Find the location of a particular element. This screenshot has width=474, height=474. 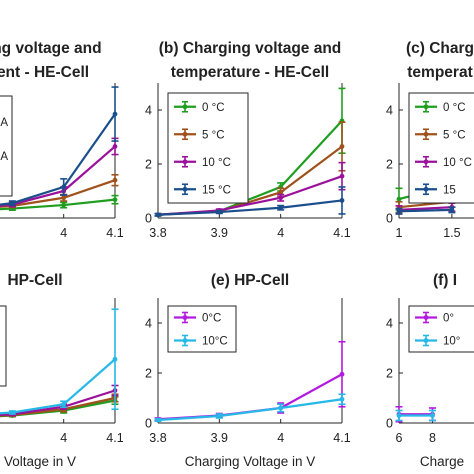

legend-label: 15 °C is located at coordinates (216, 190).